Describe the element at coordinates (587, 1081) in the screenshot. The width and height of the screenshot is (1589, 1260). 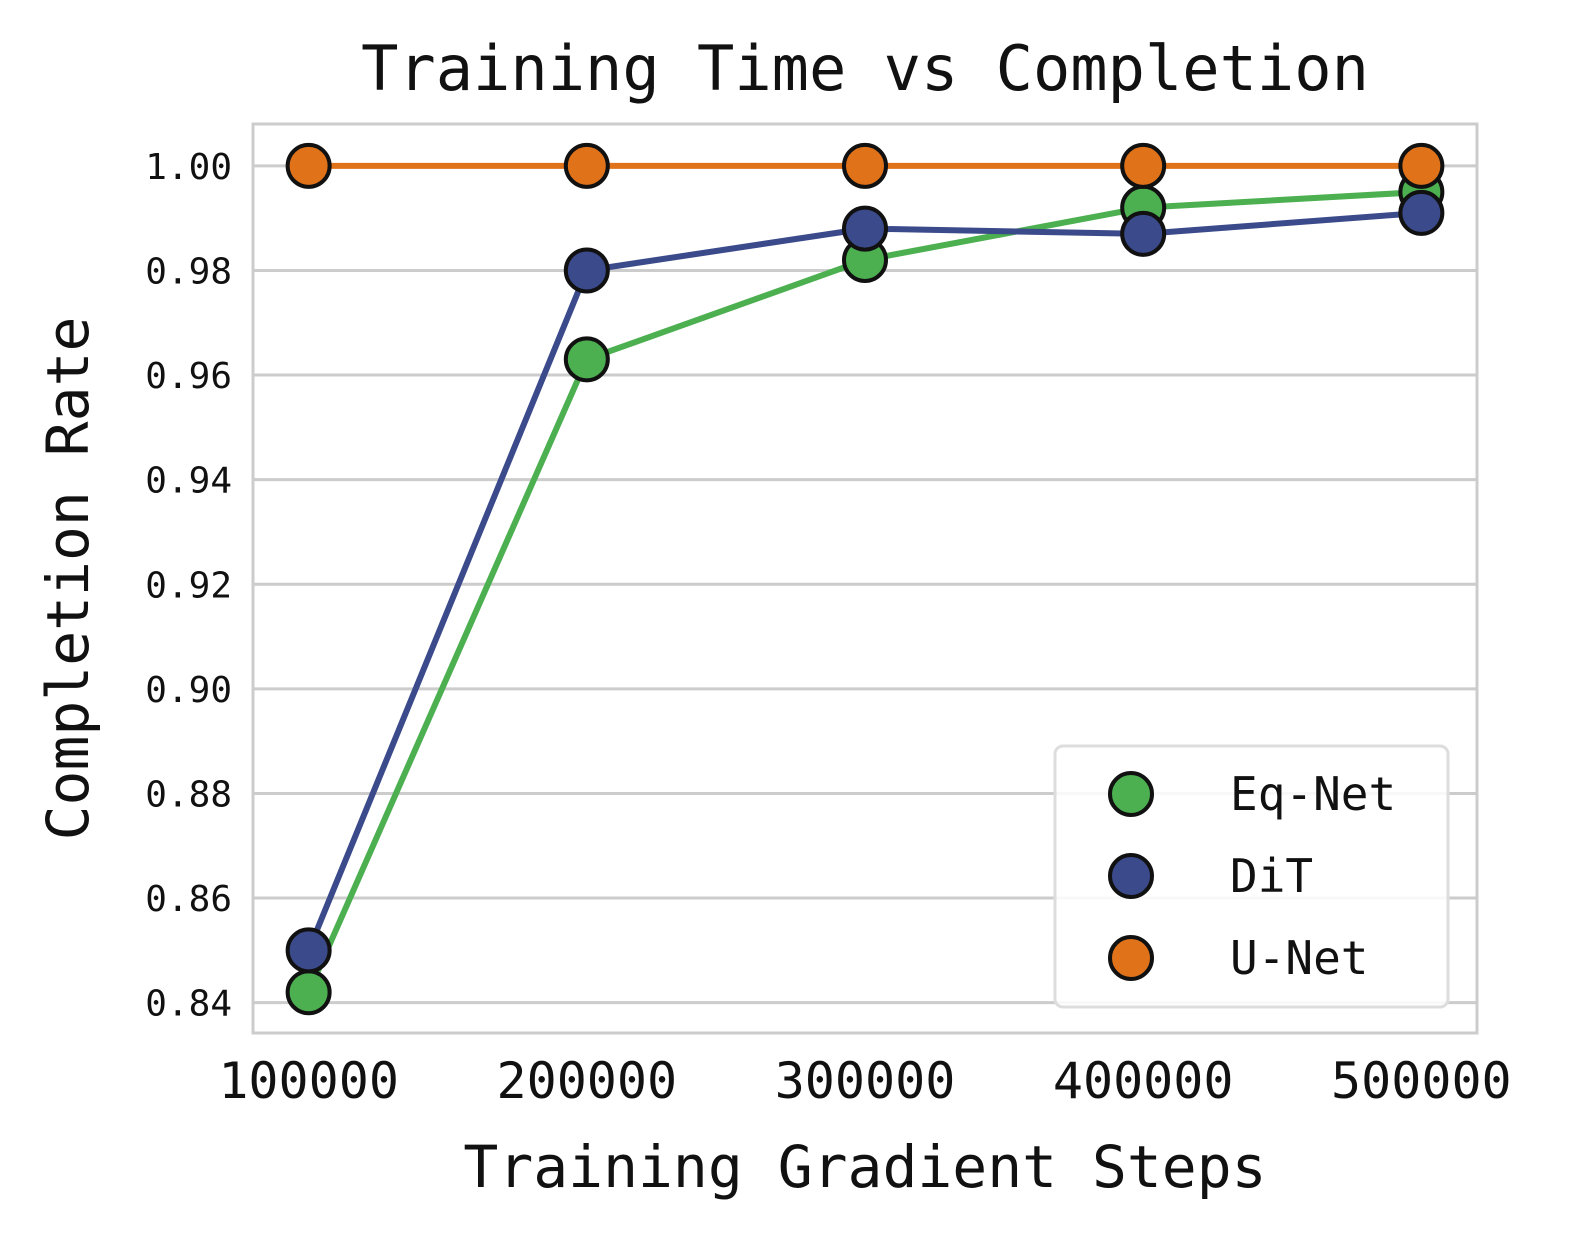
I see `x-tick-label: 200000` at that location.